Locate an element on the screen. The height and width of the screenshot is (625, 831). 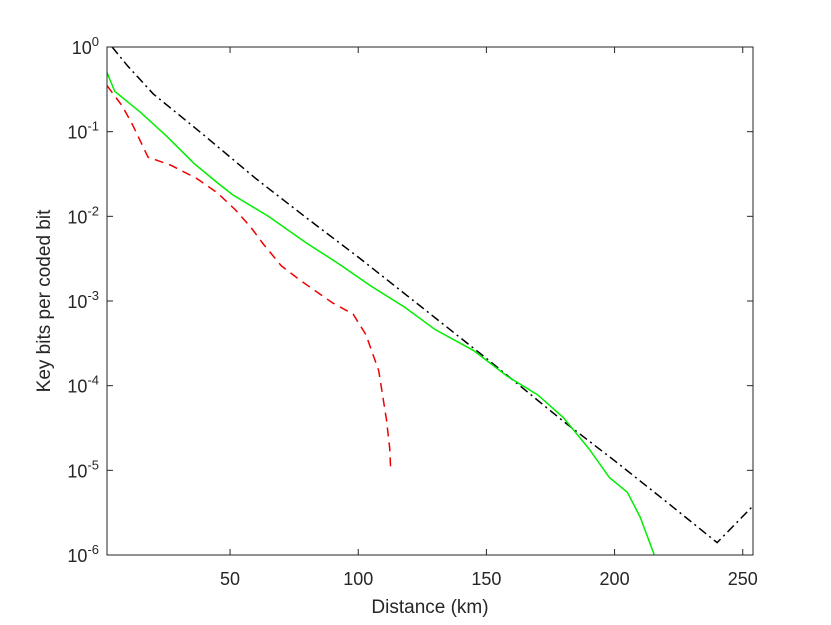
y-tick-label: 10⁻³ is located at coordinates (83, 300).